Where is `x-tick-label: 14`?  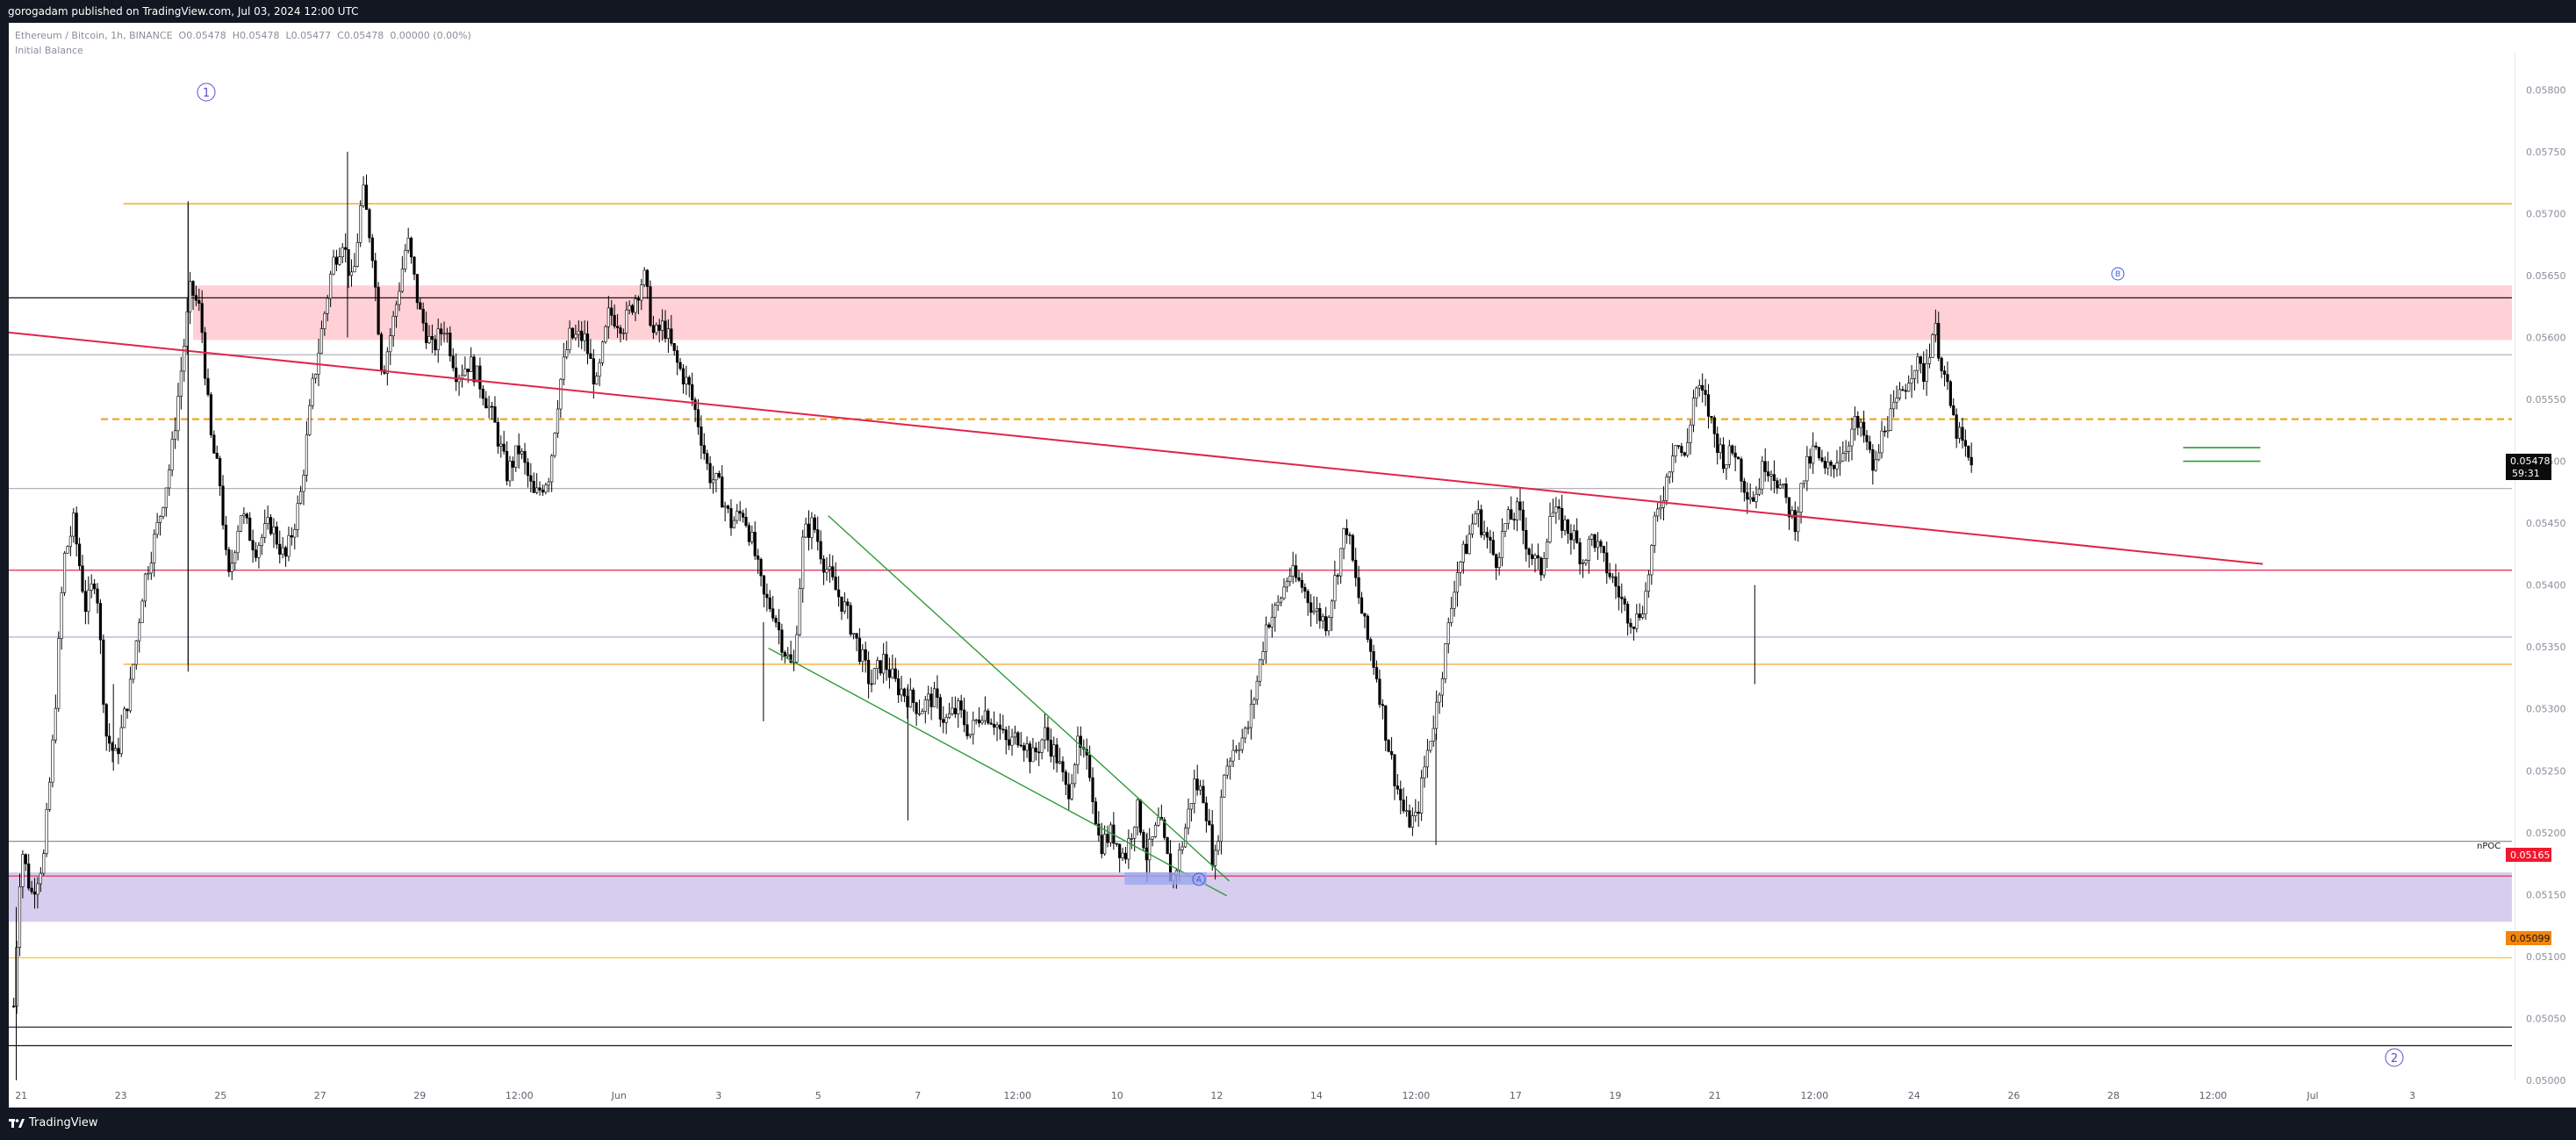
x-tick-label: 14 is located at coordinates (1316, 1095).